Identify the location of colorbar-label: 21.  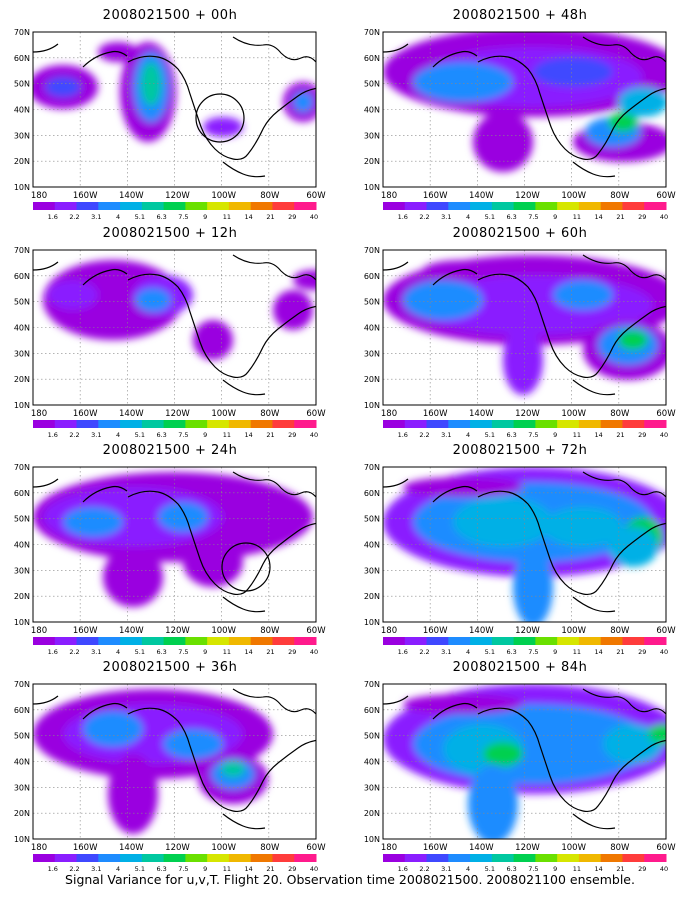
(270, 869).